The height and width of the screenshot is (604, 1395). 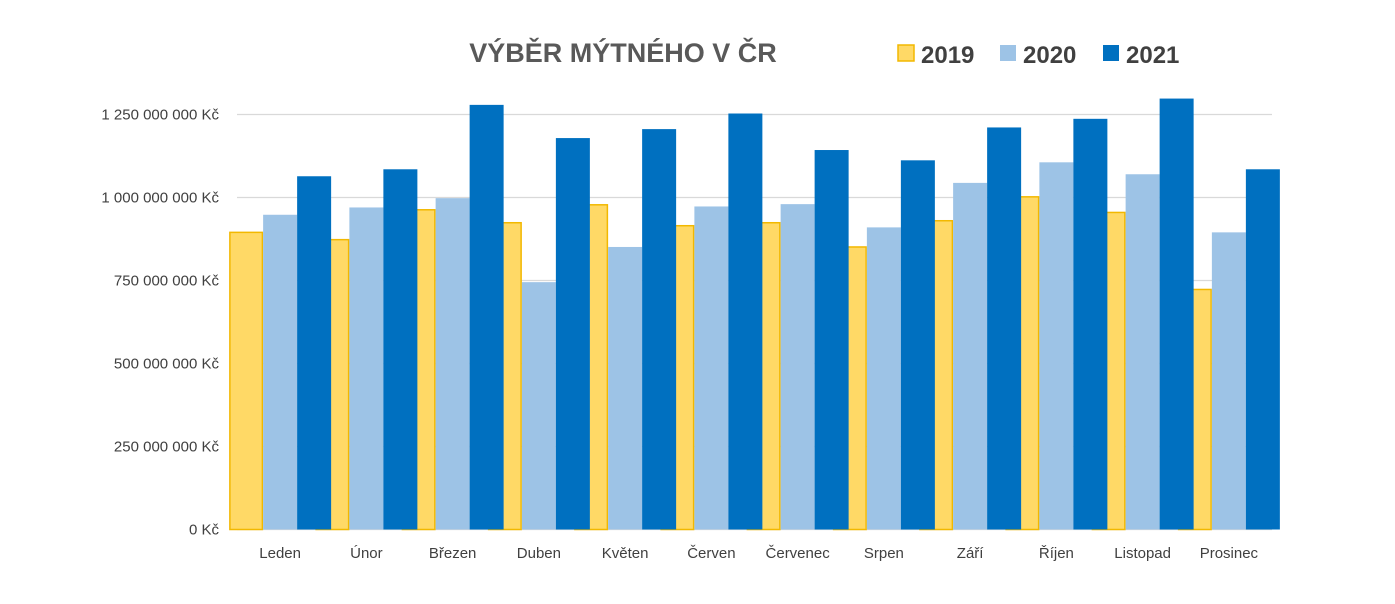 I want to click on bar-2020-Květen, so click(x=625, y=388).